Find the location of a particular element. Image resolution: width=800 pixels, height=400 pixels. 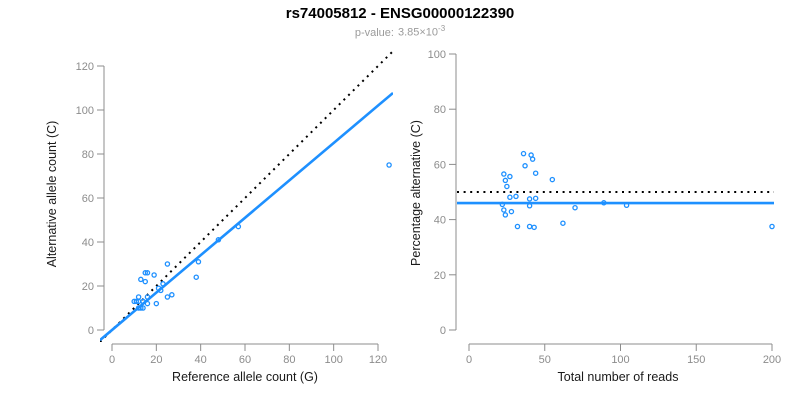

x-axis-title: Reference allele count (G) is located at coordinates (245, 377).